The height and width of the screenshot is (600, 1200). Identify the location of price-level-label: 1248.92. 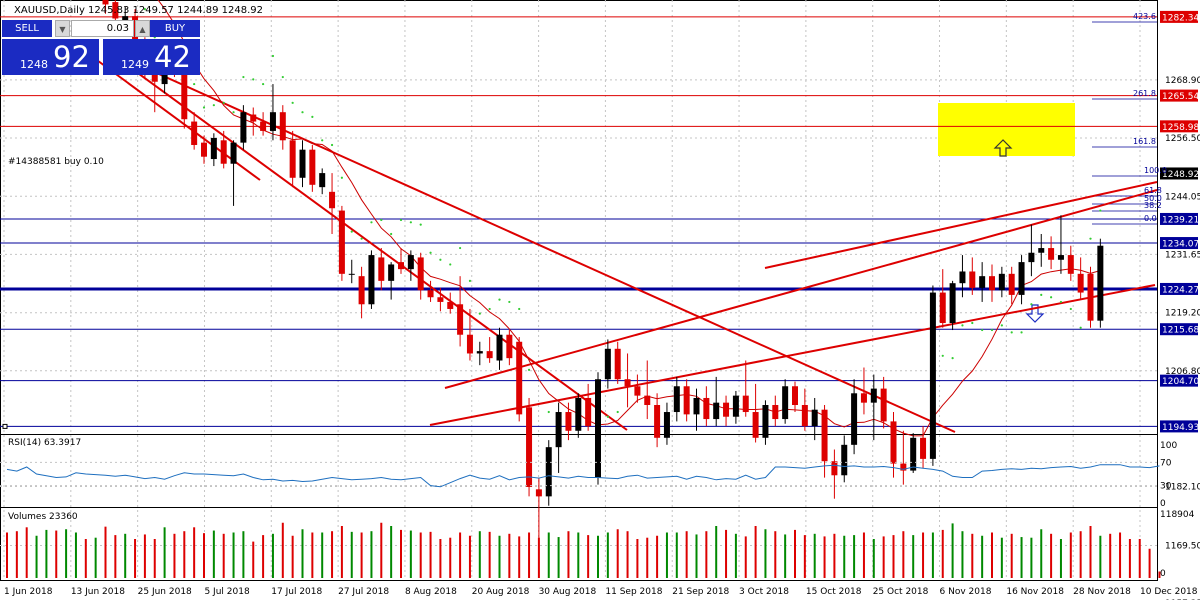
(1180, 175).